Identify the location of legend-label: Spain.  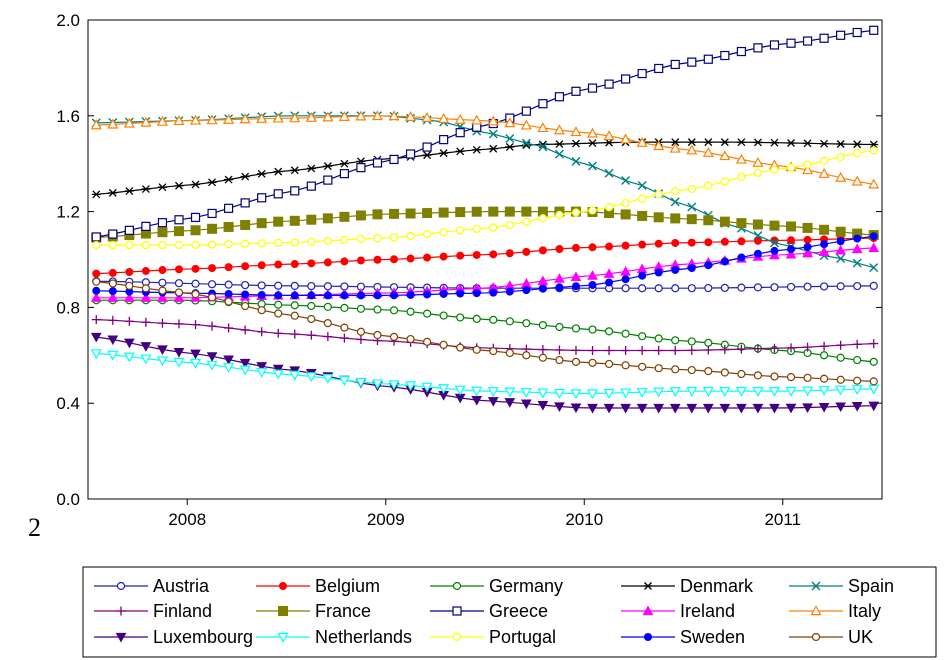
(871, 586).